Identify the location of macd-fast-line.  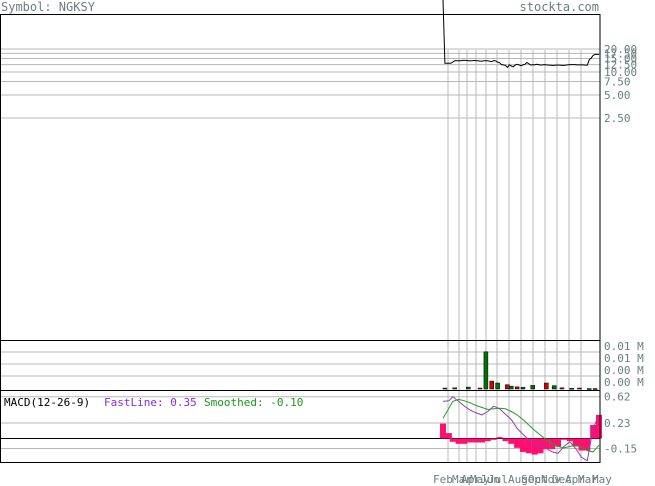
(521, 429).